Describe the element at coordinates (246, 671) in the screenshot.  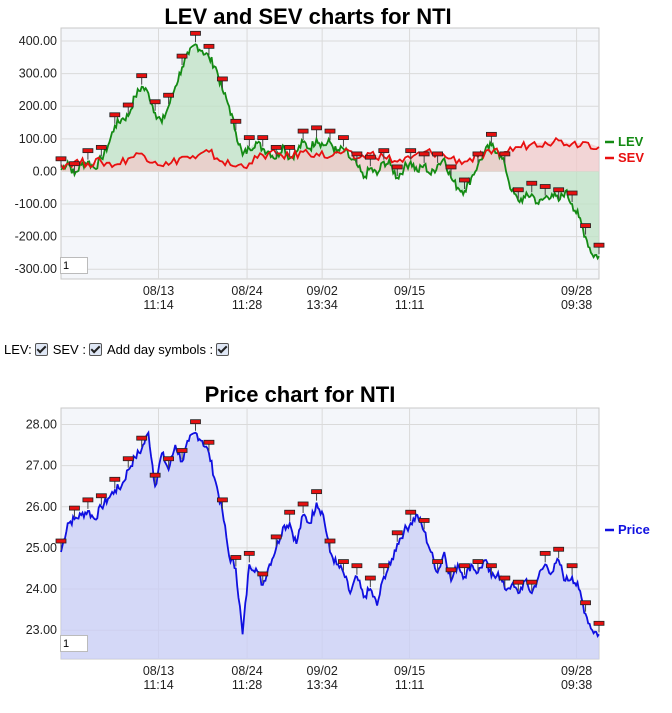
I see `x-tick-date: 08/24` at that location.